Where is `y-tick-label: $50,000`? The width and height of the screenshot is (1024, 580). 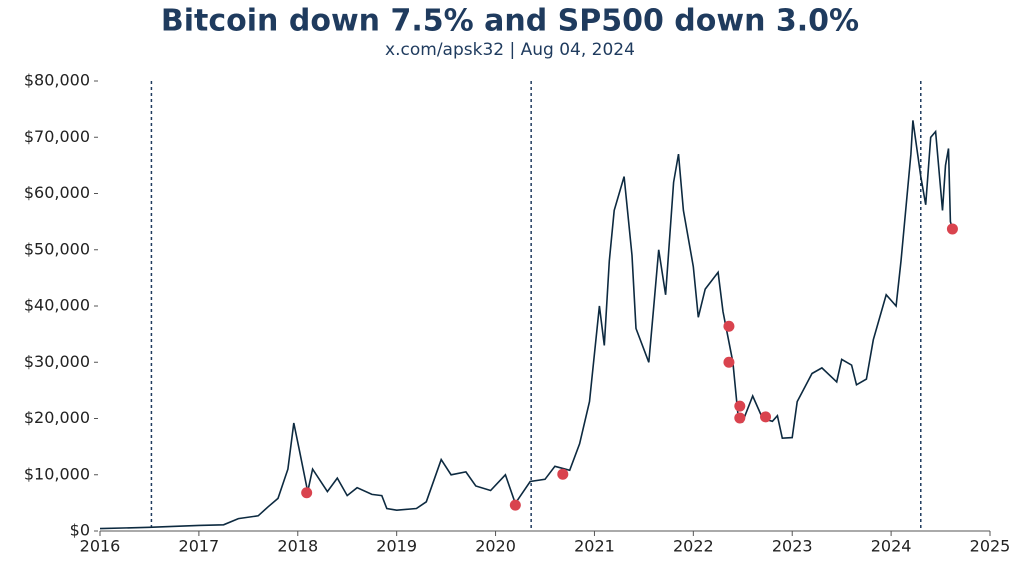 y-tick-label: $50,000 is located at coordinates (57, 248).